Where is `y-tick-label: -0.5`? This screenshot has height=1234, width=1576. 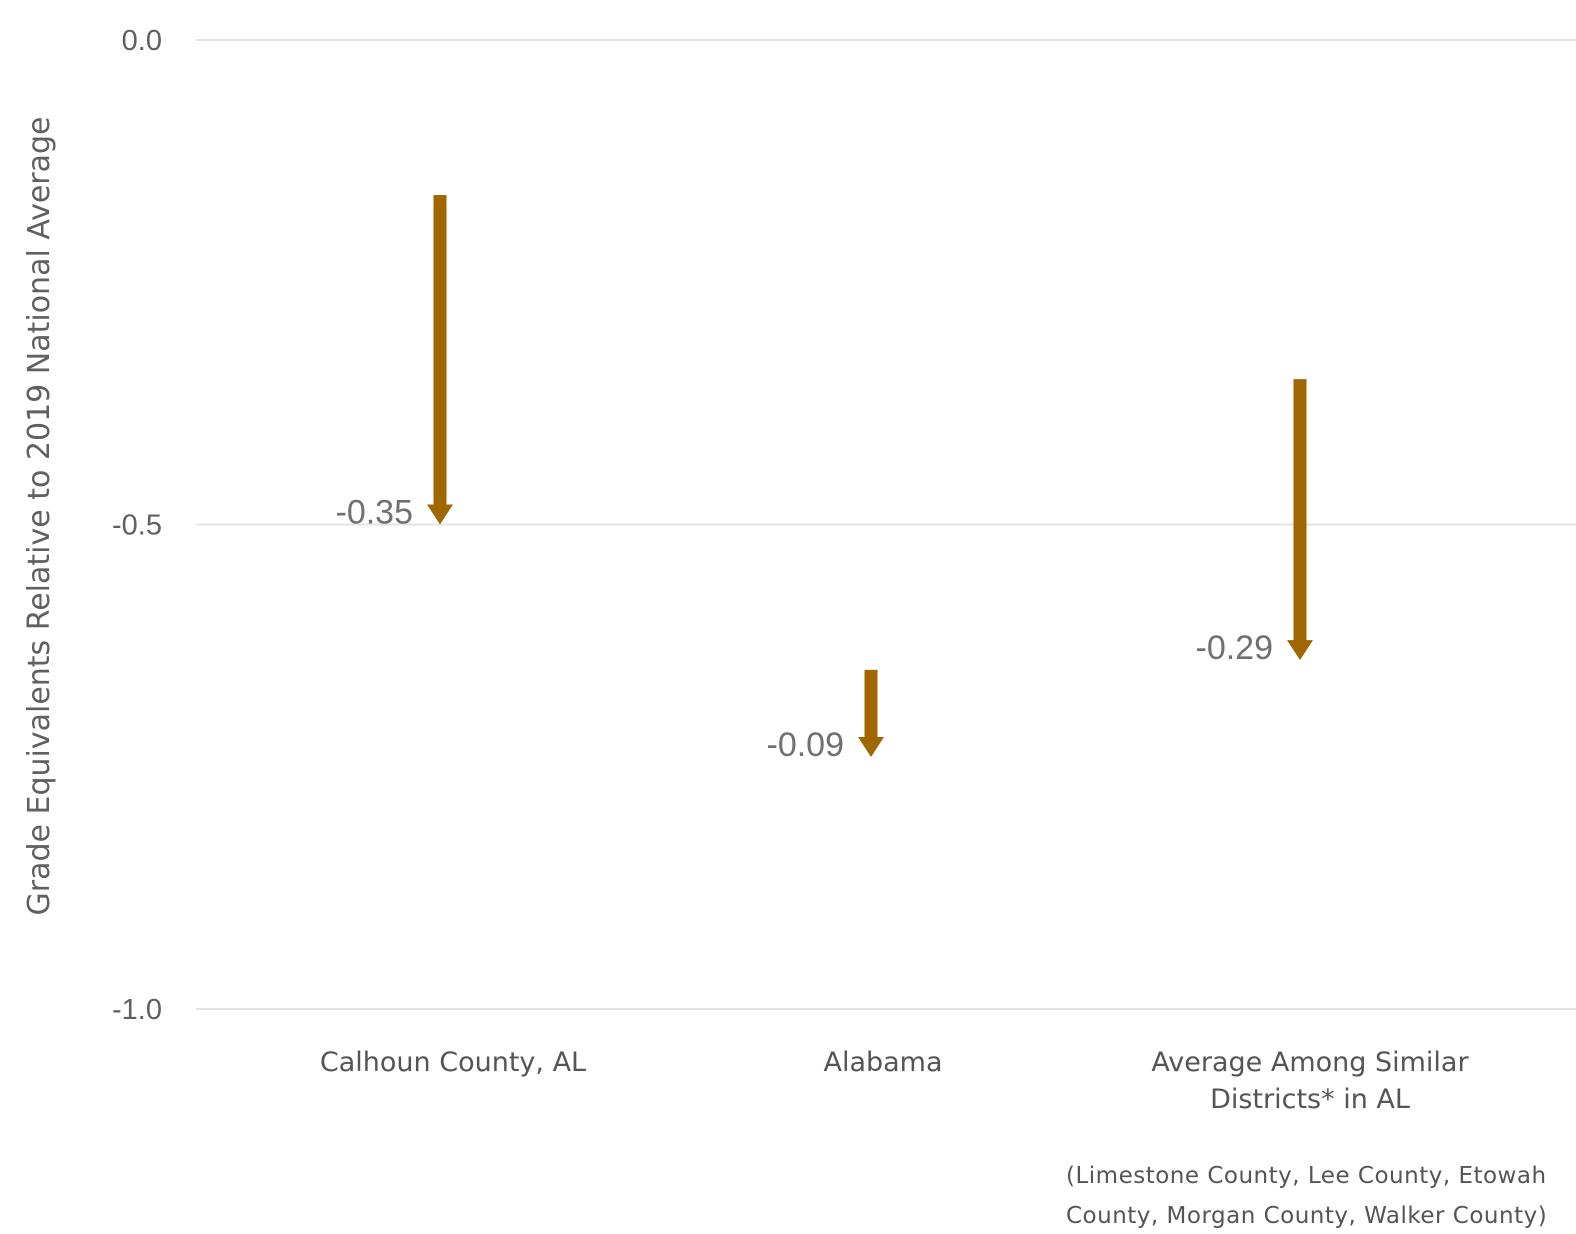
y-tick-label: -0.5 is located at coordinates (137, 526).